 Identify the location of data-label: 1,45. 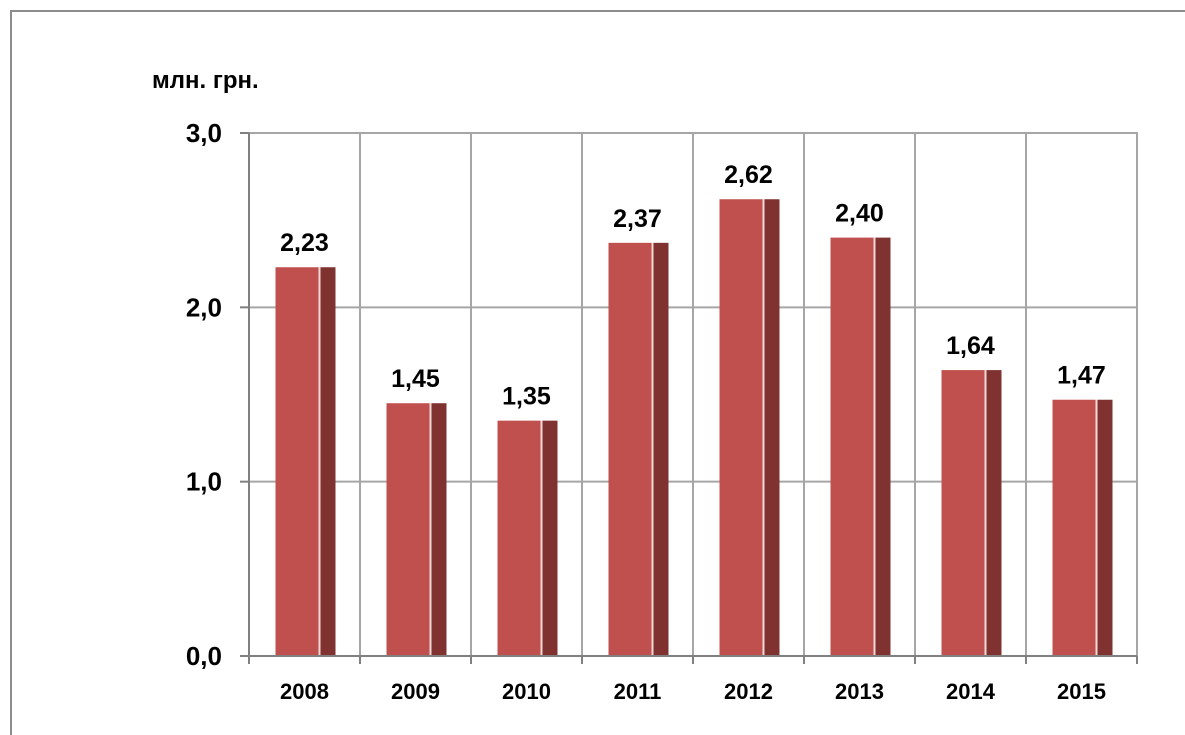
(415, 379).